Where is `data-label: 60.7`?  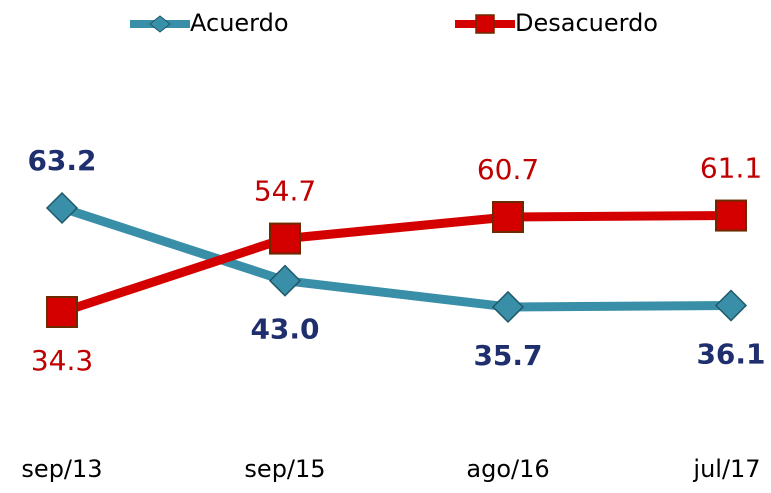 data-label: 60.7 is located at coordinates (508, 169).